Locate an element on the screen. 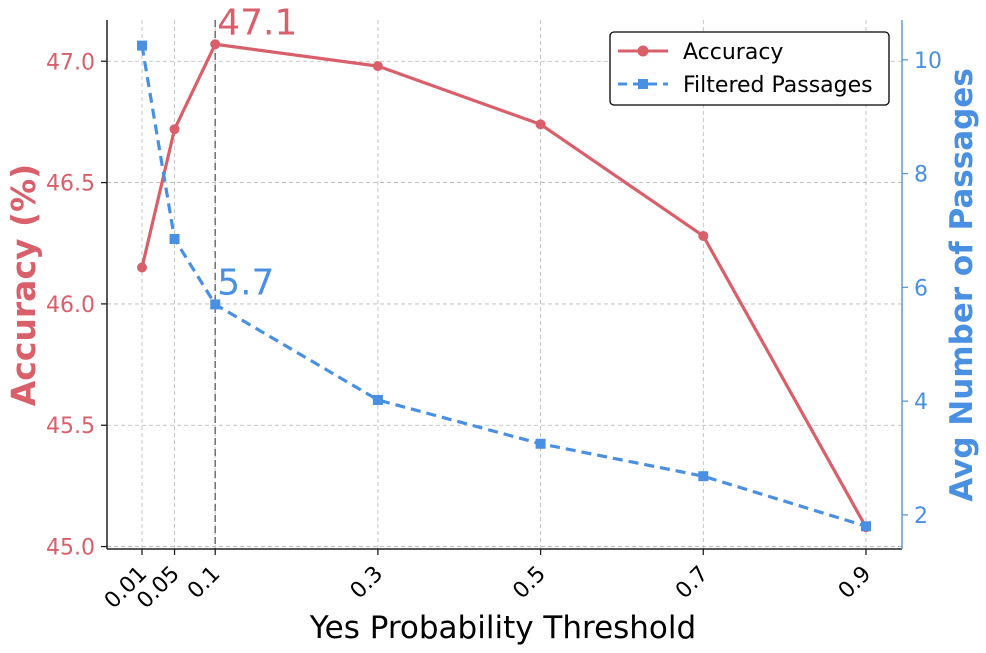 The image size is (986, 653). legend-box is located at coordinates (749, 68).